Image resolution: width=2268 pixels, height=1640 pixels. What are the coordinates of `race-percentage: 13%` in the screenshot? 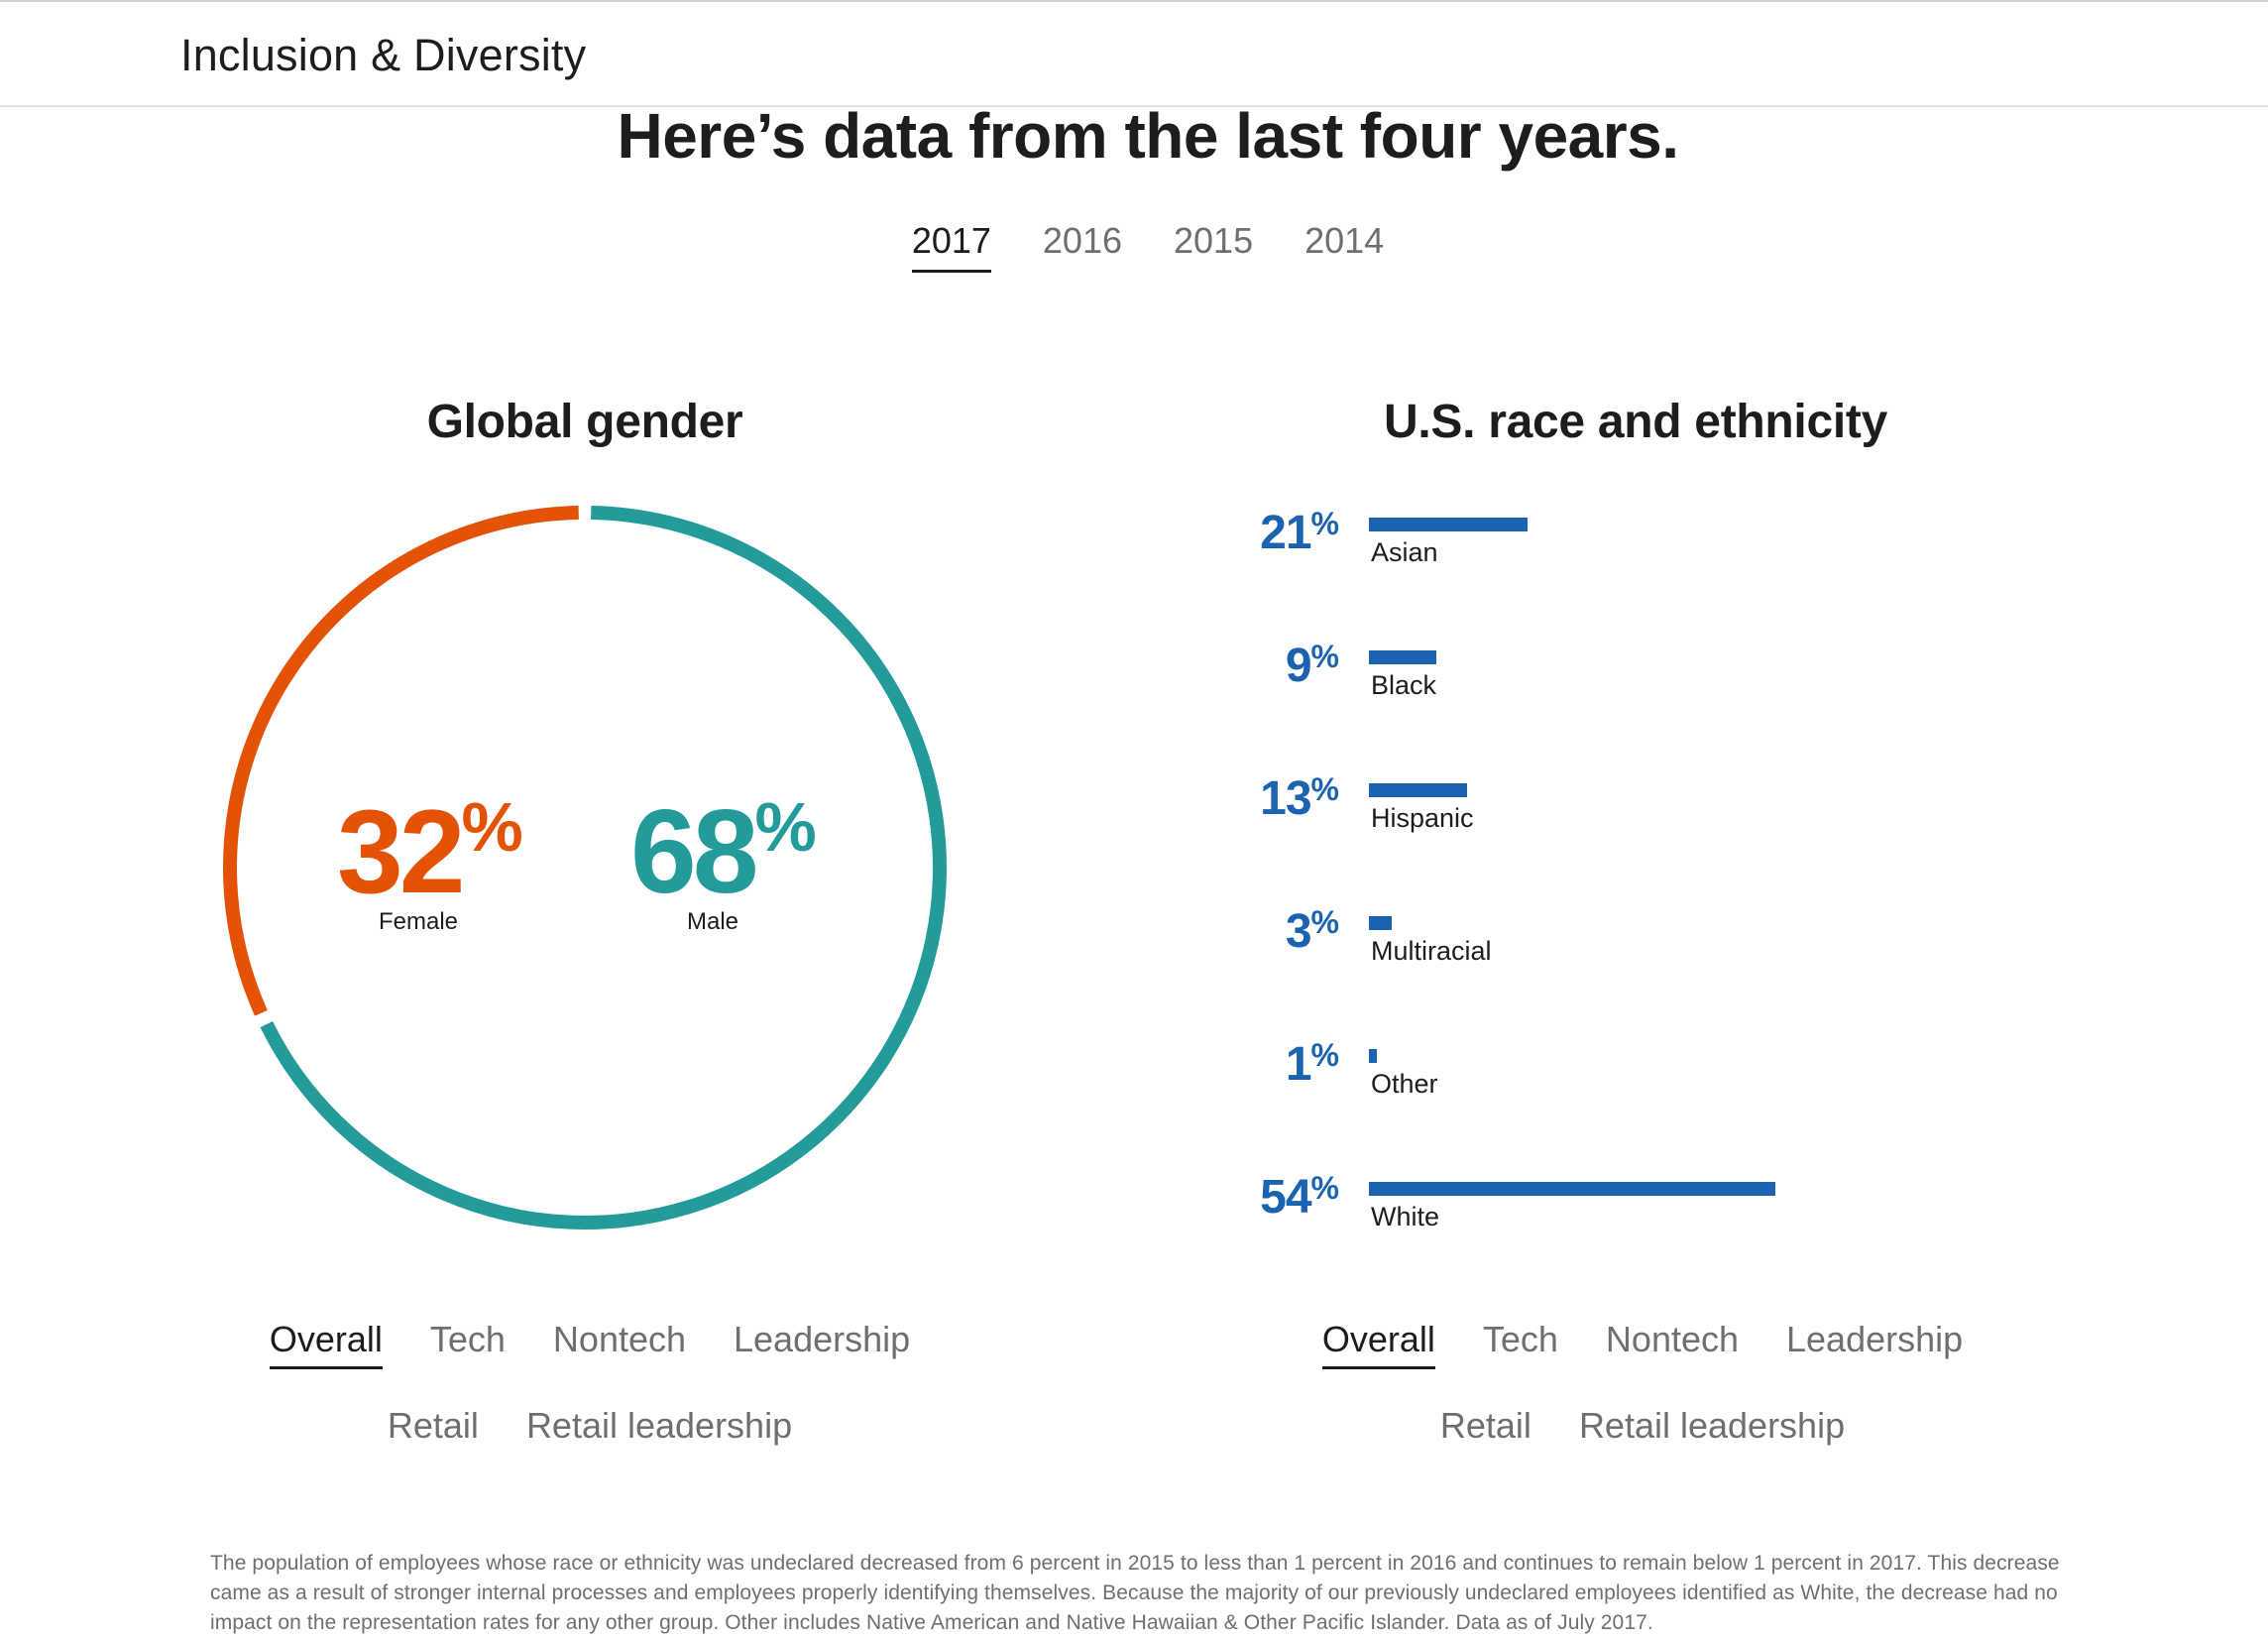 It's located at (1299, 799).